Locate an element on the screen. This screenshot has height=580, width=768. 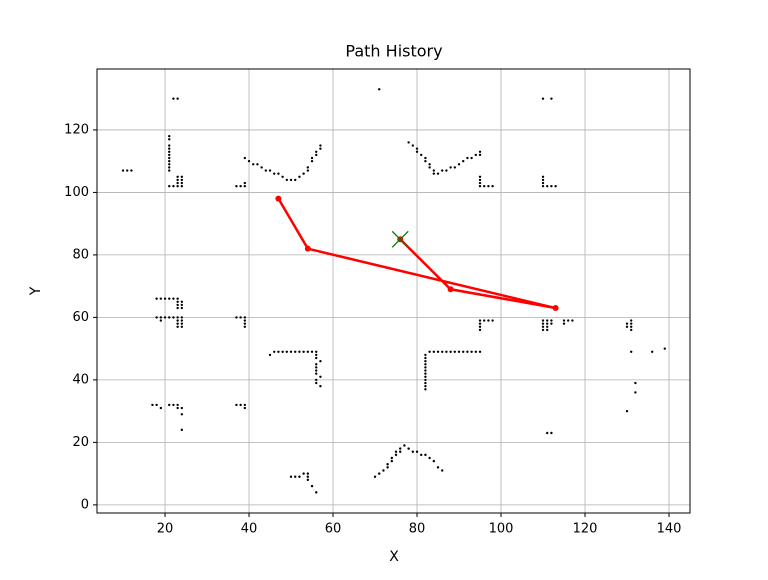
marker-stroke is located at coordinates (400, 239).